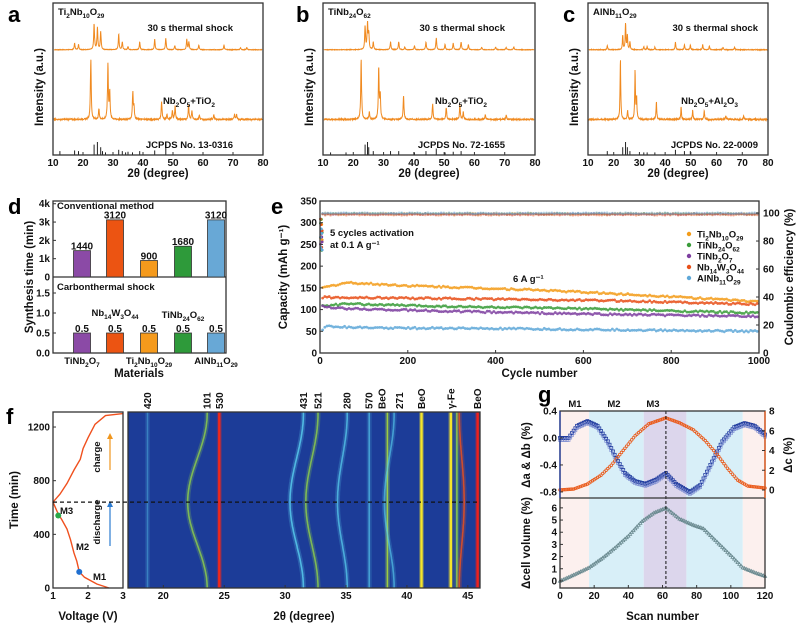 The width and height of the screenshot is (800, 628). Describe the element at coordinates (216, 248) in the screenshot. I see `bar` at that location.